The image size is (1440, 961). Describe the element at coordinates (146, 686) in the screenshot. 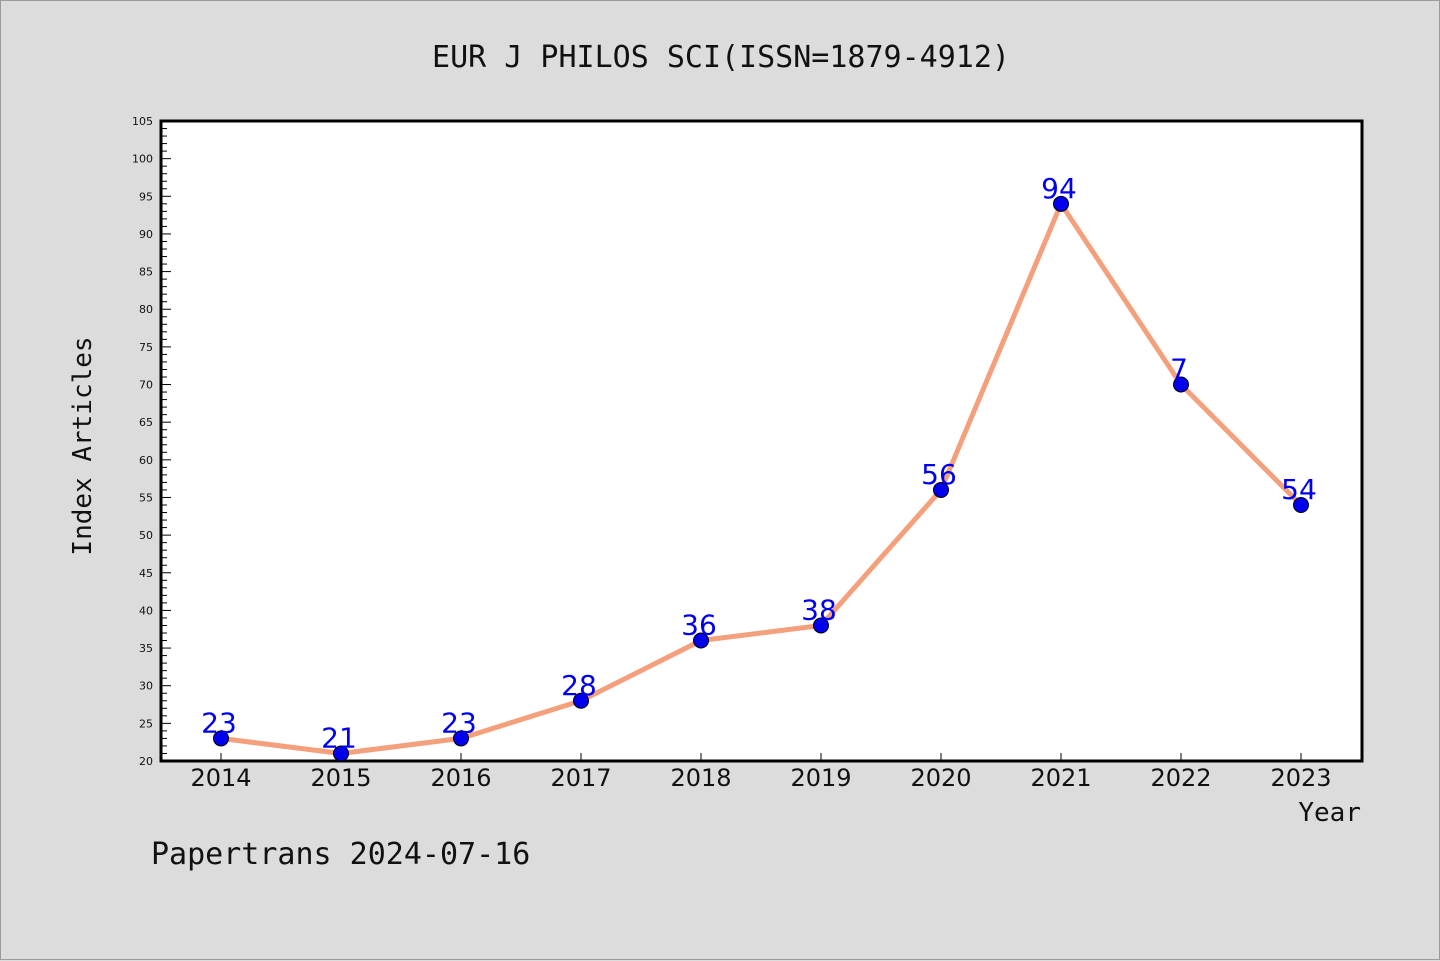

I see `y-tick-label: 30` at that location.